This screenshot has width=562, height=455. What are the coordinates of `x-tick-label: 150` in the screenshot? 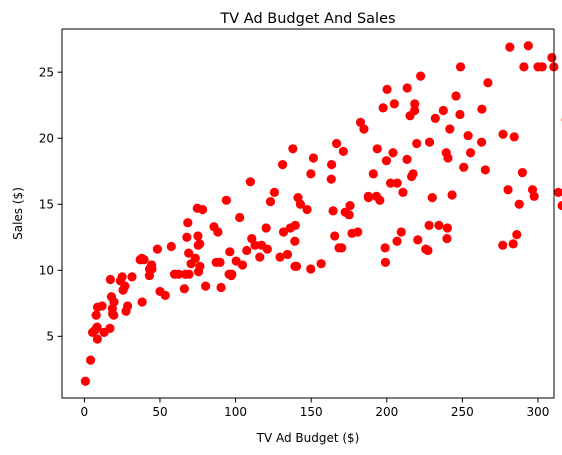 It's located at (311, 412).